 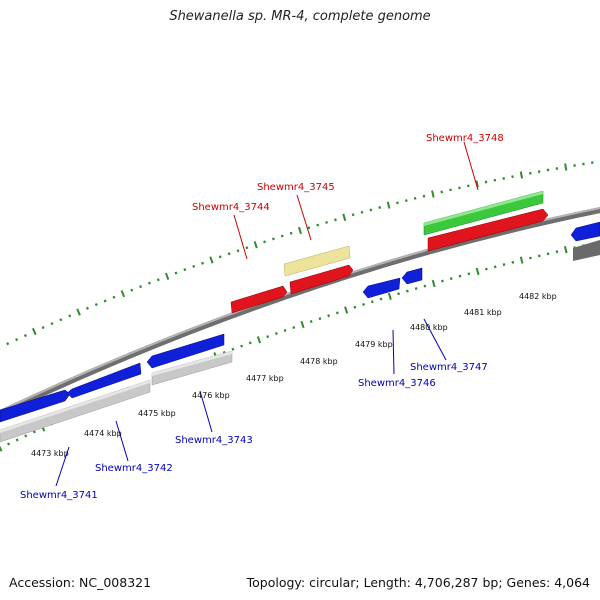 What do you see at coordinates (296, 187) in the screenshot?
I see `gene-label-shewmr4-3745: Shewmr4_3745` at bounding box center [296, 187].